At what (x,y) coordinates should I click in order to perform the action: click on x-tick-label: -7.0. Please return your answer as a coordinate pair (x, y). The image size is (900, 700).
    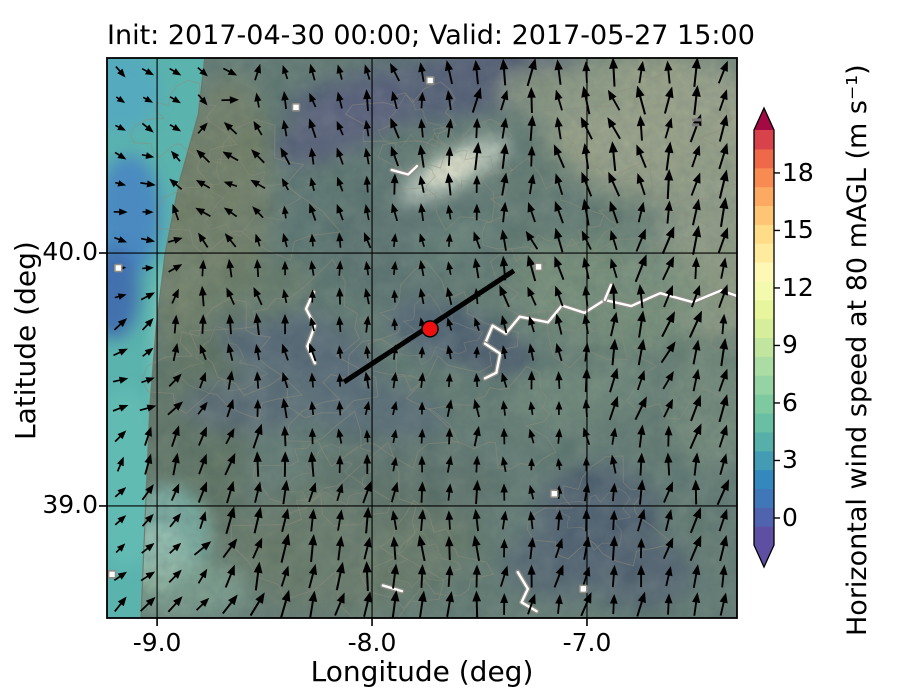
    Looking at the image, I should click on (587, 642).